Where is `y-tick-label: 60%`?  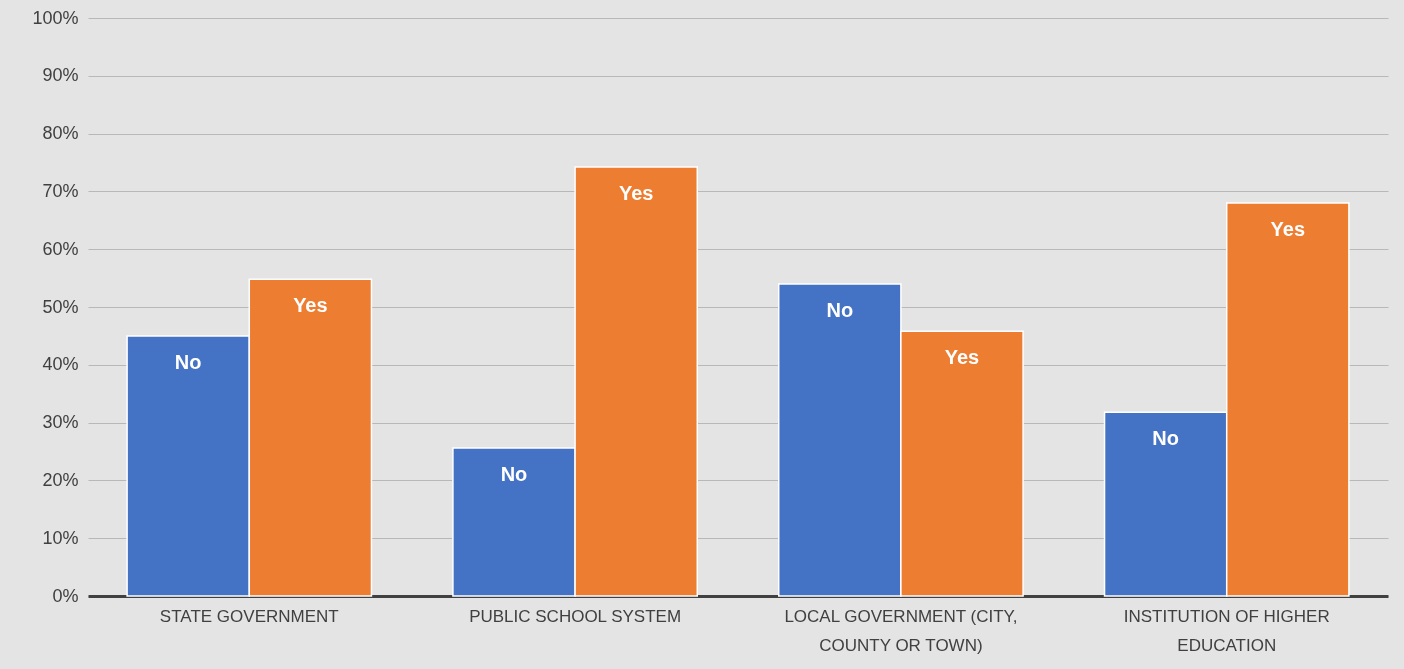 y-tick-label: 60% is located at coordinates (60, 248).